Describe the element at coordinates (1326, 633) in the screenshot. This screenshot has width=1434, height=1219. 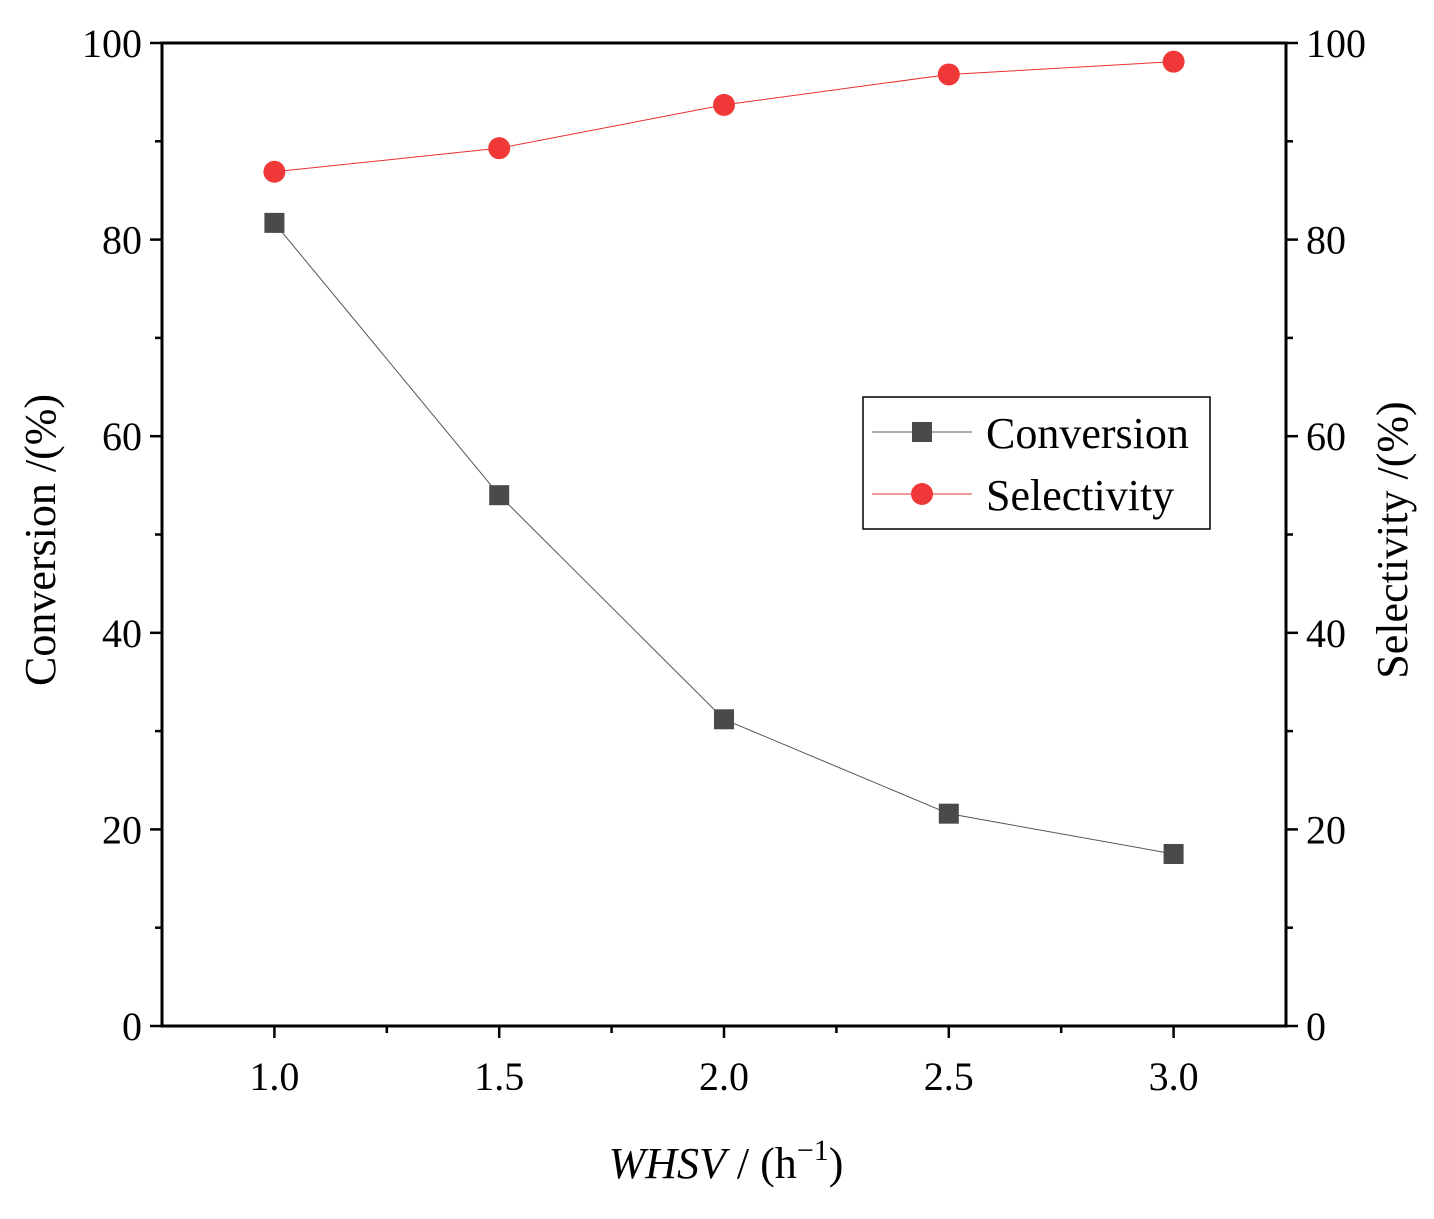
I see `y-right-tick-label: 40` at that location.